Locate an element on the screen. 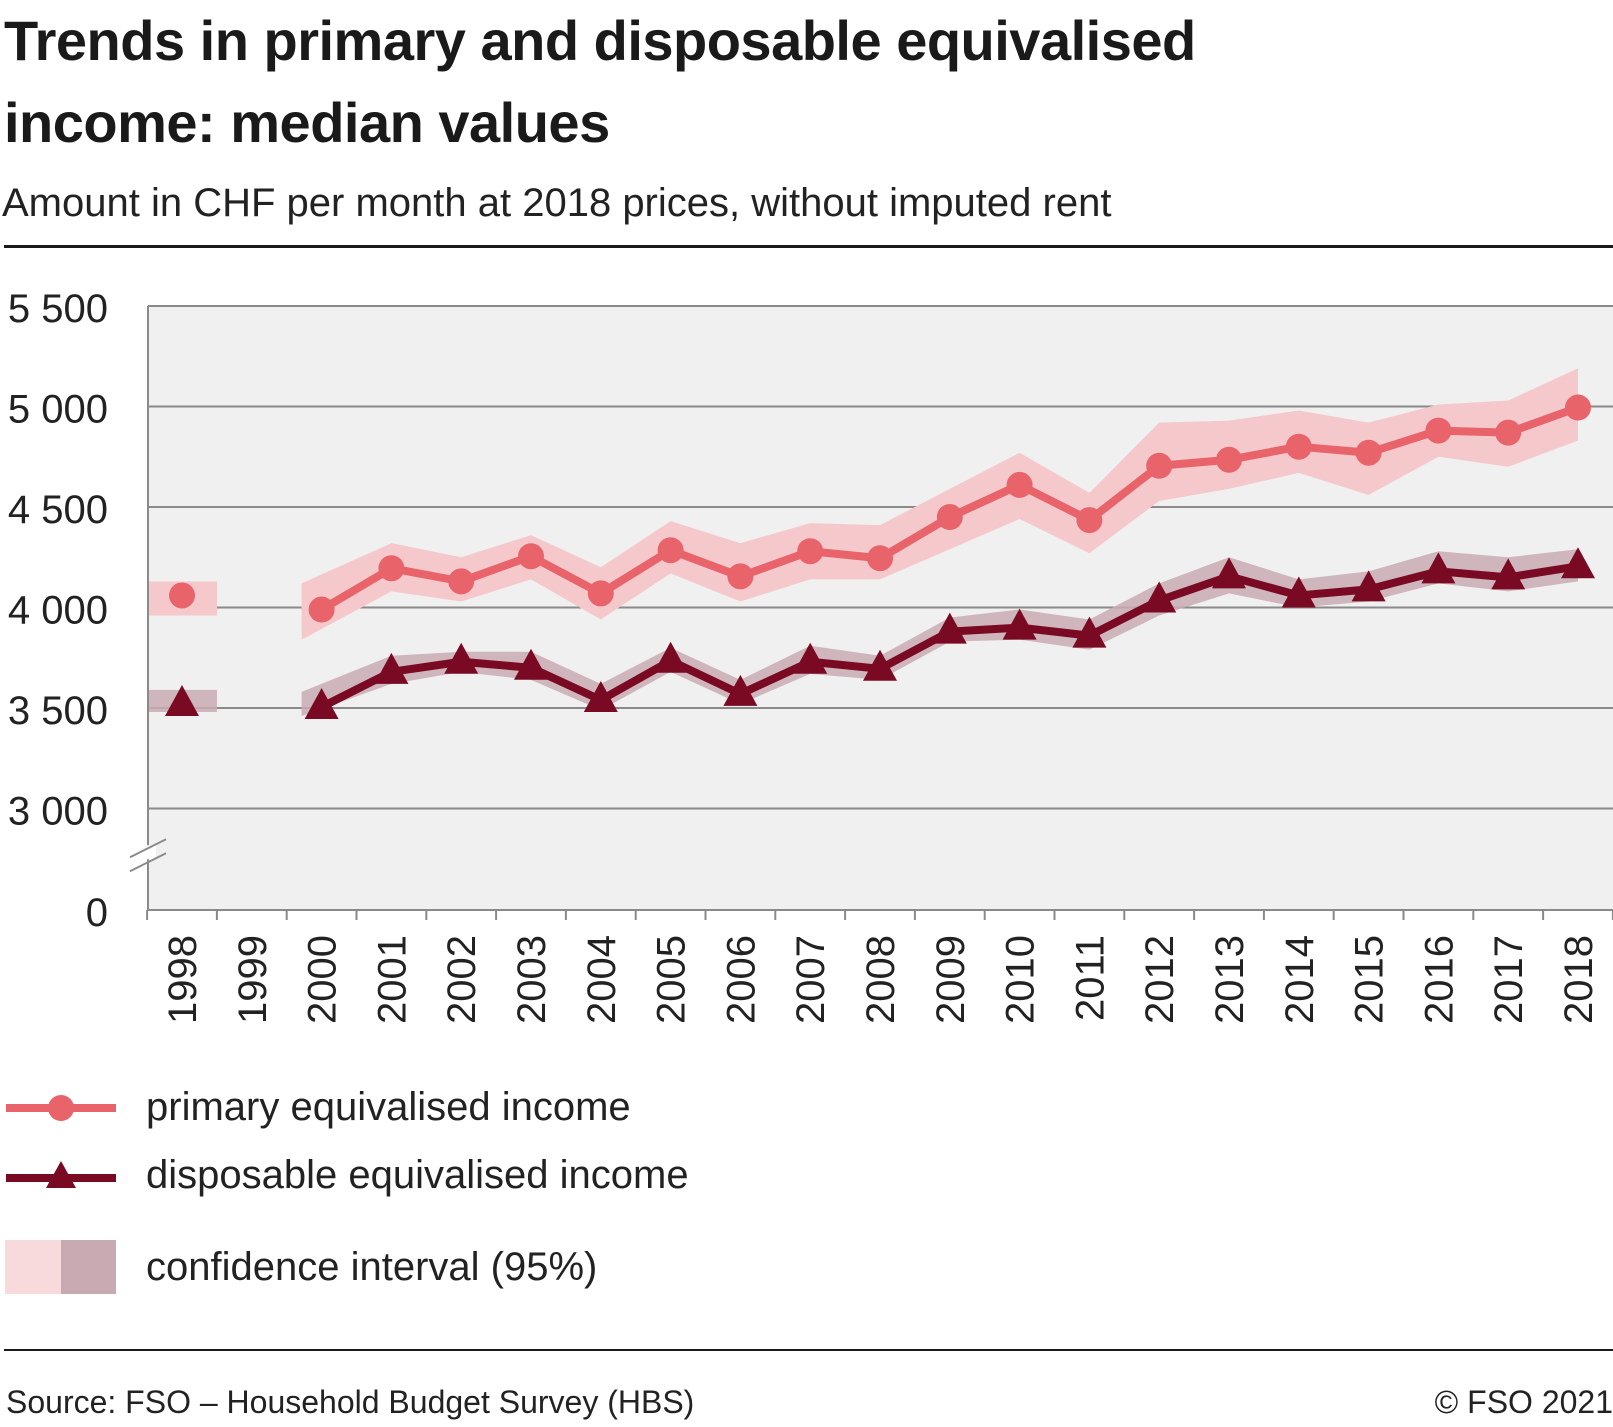 The width and height of the screenshot is (1613, 1427). x-tick-label: 1999 is located at coordinates (253, 979).